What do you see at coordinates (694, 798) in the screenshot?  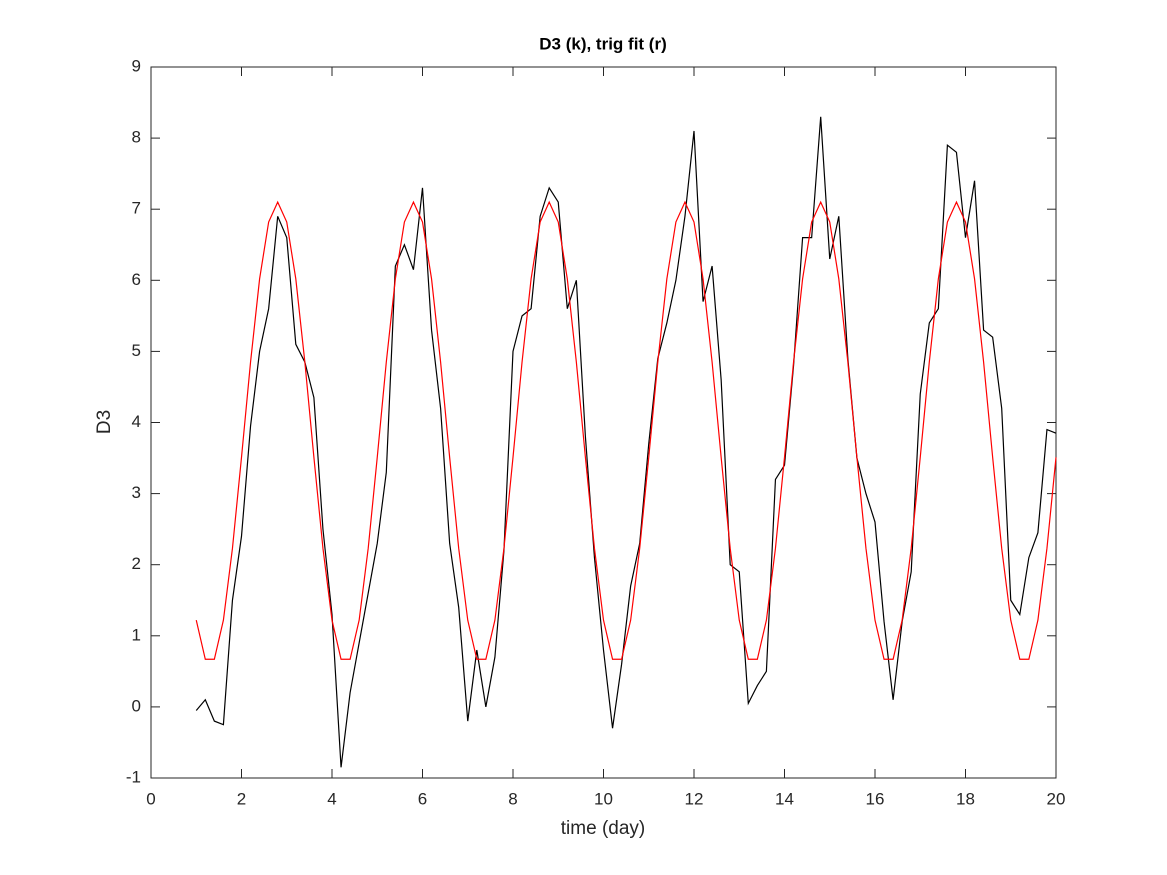 I see `x-tick-label: 12` at bounding box center [694, 798].